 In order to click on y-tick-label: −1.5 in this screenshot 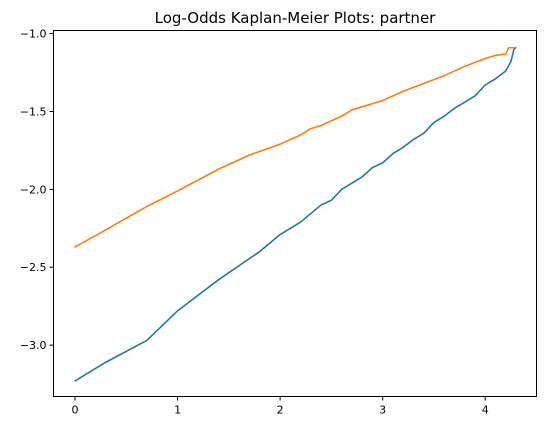, I will do `click(33, 111)`.